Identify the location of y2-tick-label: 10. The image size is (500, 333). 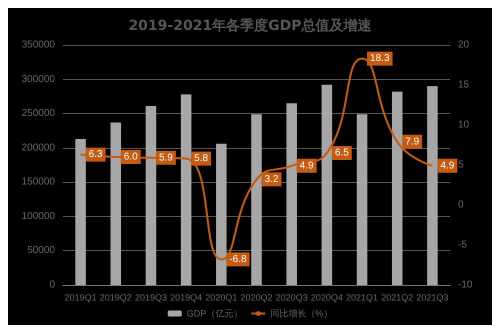
(464, 125).